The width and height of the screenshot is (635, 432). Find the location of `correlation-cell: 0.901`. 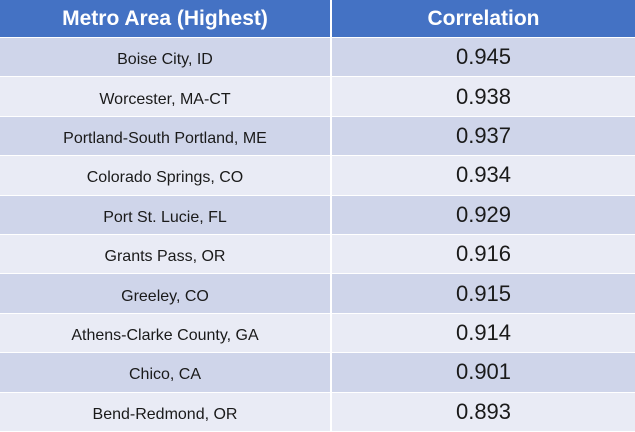

correlation-cell: 0.901 is located at coordinates (483, 372).